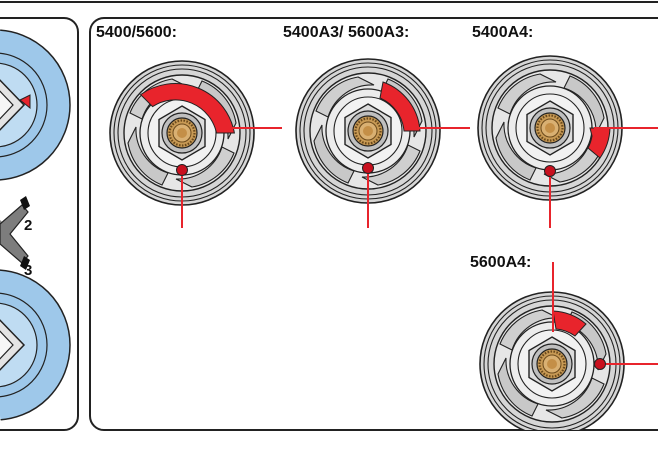 The image size is (658, 450). I want to click on left-panel-frame, so click(39, 224).